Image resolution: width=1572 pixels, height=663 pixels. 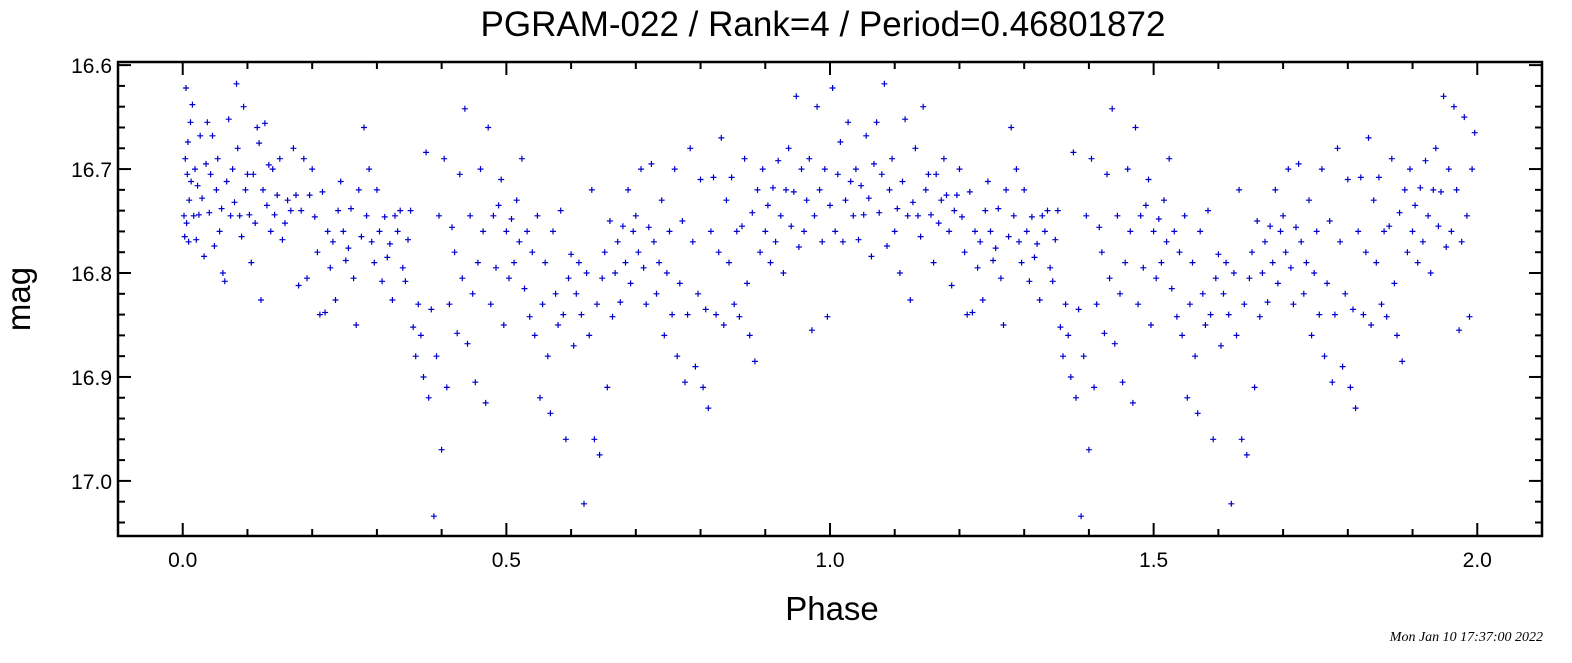 What do you see at coordinates (91, 378) in the screenshot?
I see `y-tick-label: 16.9` at bounding box center [91, 378].